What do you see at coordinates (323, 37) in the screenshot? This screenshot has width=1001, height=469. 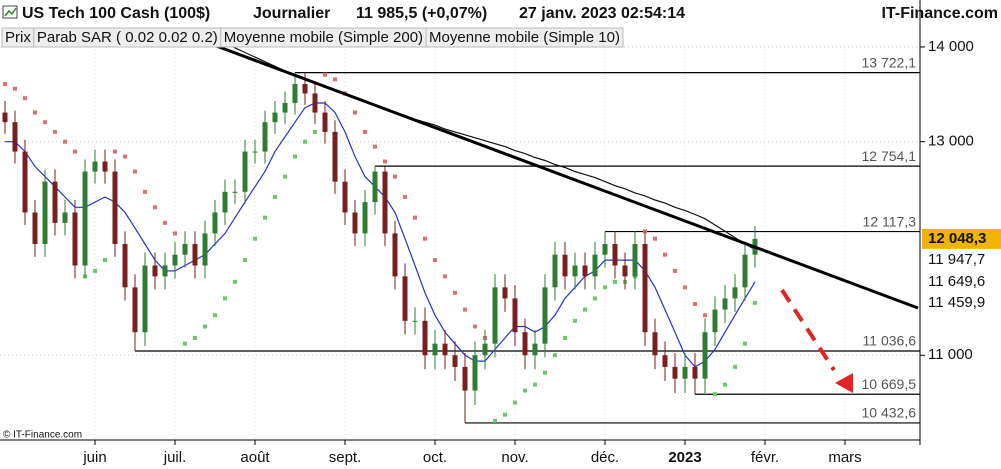 I see `legend-entry: Moyenne mobile (Simple 200)` at bounding box center [323, 37].